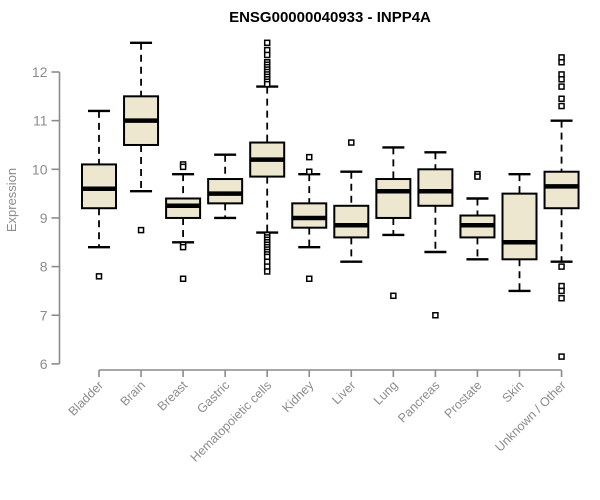 The height and width of the screenshot is (500, 600). I want to click on y-tick-label: 12, so click(40, 72).